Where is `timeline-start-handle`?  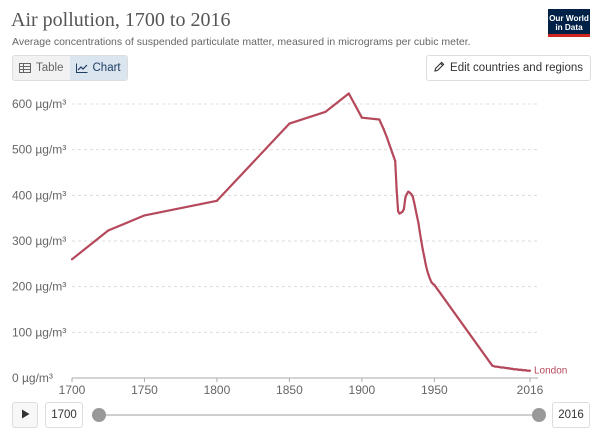
timeline-start-handle is located at coordinates (99, 415).